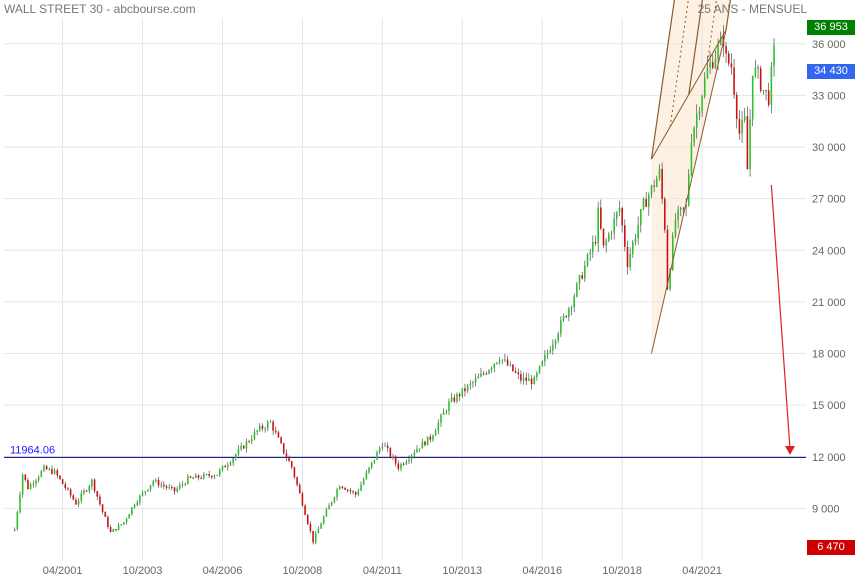 This screenshot has width=855, height=580. Describe the element at coordinates (829, 200) in the screenshot. I see `y-tick-label: 27 000` at that location.